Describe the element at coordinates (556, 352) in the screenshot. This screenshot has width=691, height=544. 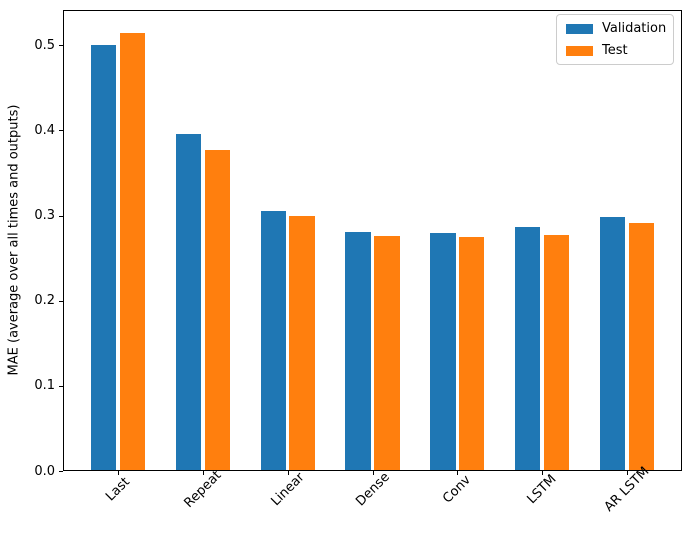
I see `bar-test-lstm` at that location.